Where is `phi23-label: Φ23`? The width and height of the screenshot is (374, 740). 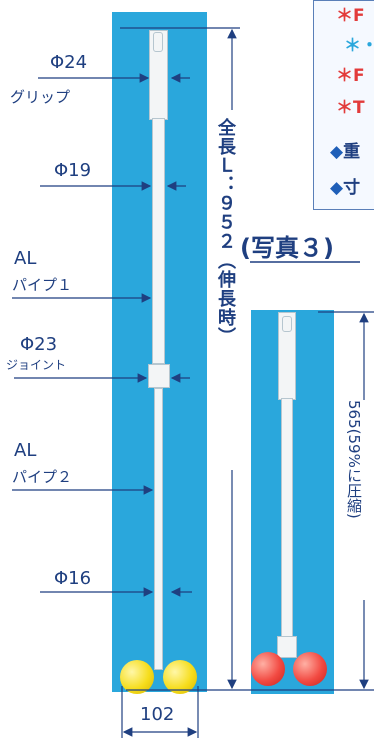 phi23-label: Φ23 is located at coordinates (39, 344).